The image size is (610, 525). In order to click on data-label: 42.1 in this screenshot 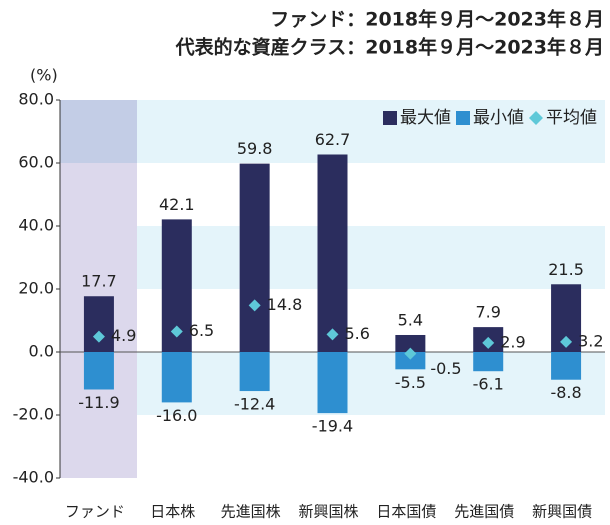, I will do `click(177, 204)`.